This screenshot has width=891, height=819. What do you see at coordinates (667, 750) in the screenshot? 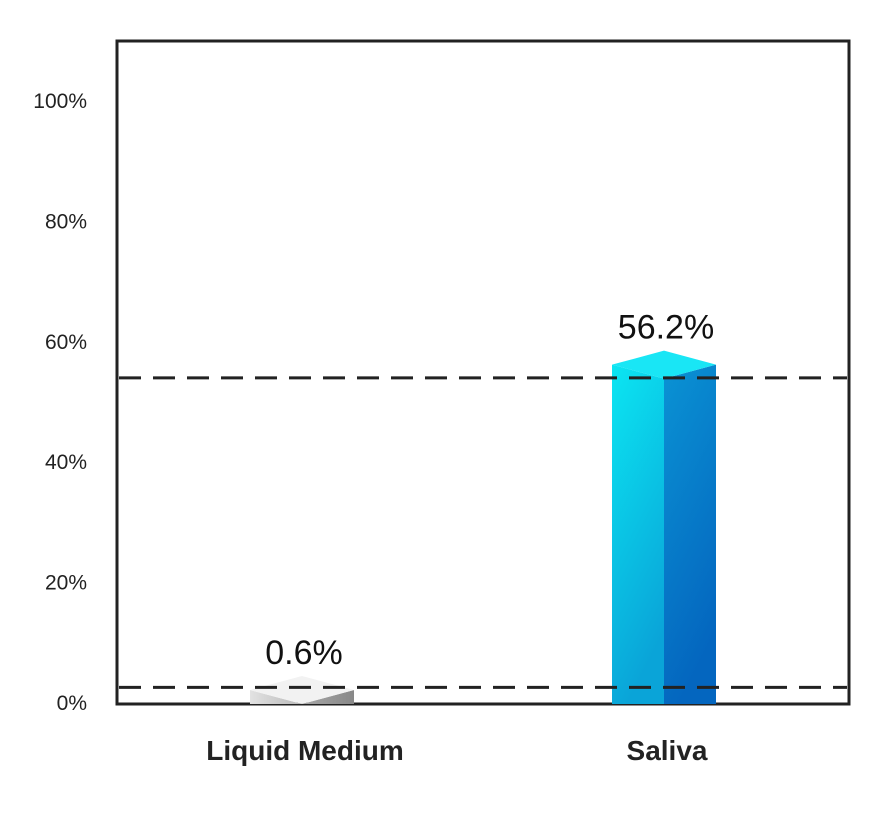
I see `category-label: Saliva` at bounding box center [667, 750].